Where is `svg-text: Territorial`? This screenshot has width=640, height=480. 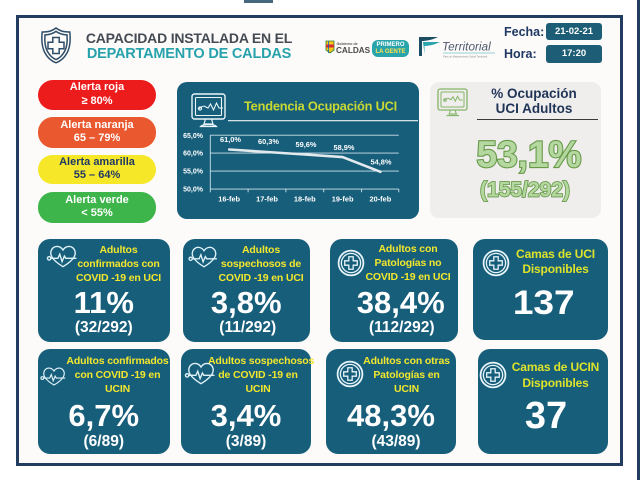 svg-text: Territorial is located at coordinates (466, 47).